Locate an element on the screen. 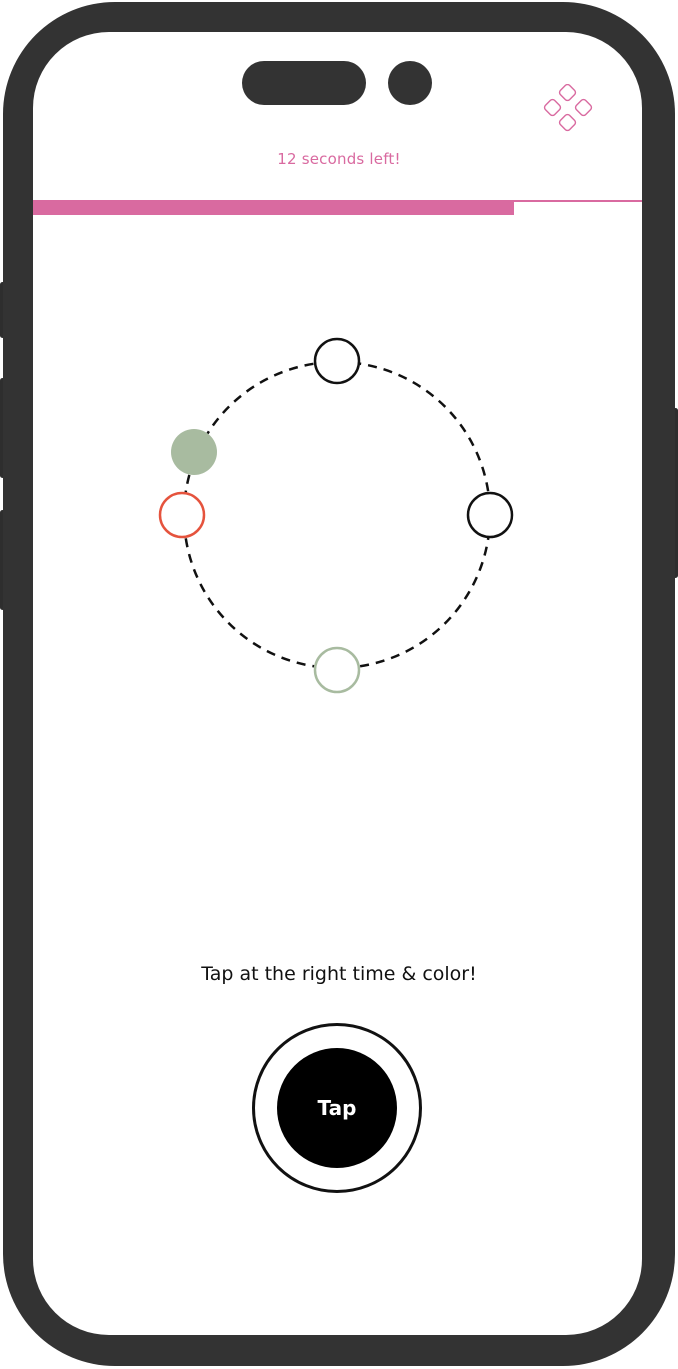 Image resolution: width=678 pixels, height=1369 pixels. progress-fill is located at coordinates (273, 208).